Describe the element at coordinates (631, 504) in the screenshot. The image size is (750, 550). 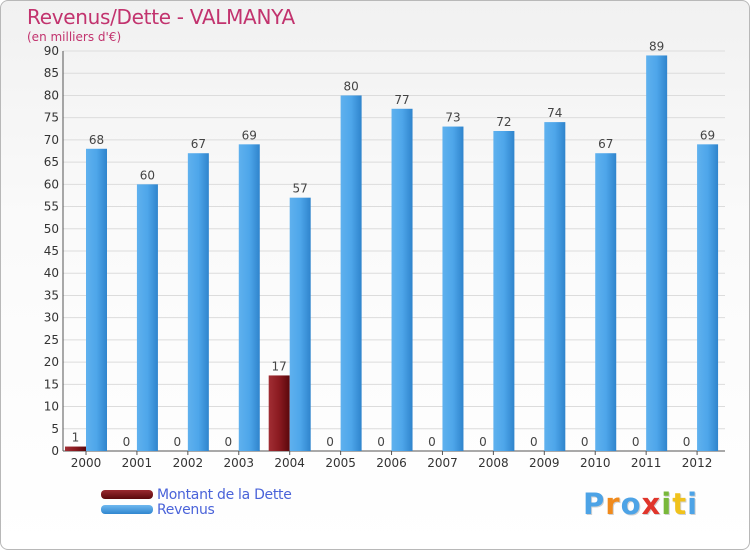
I see `logo-letter: o` at that location.